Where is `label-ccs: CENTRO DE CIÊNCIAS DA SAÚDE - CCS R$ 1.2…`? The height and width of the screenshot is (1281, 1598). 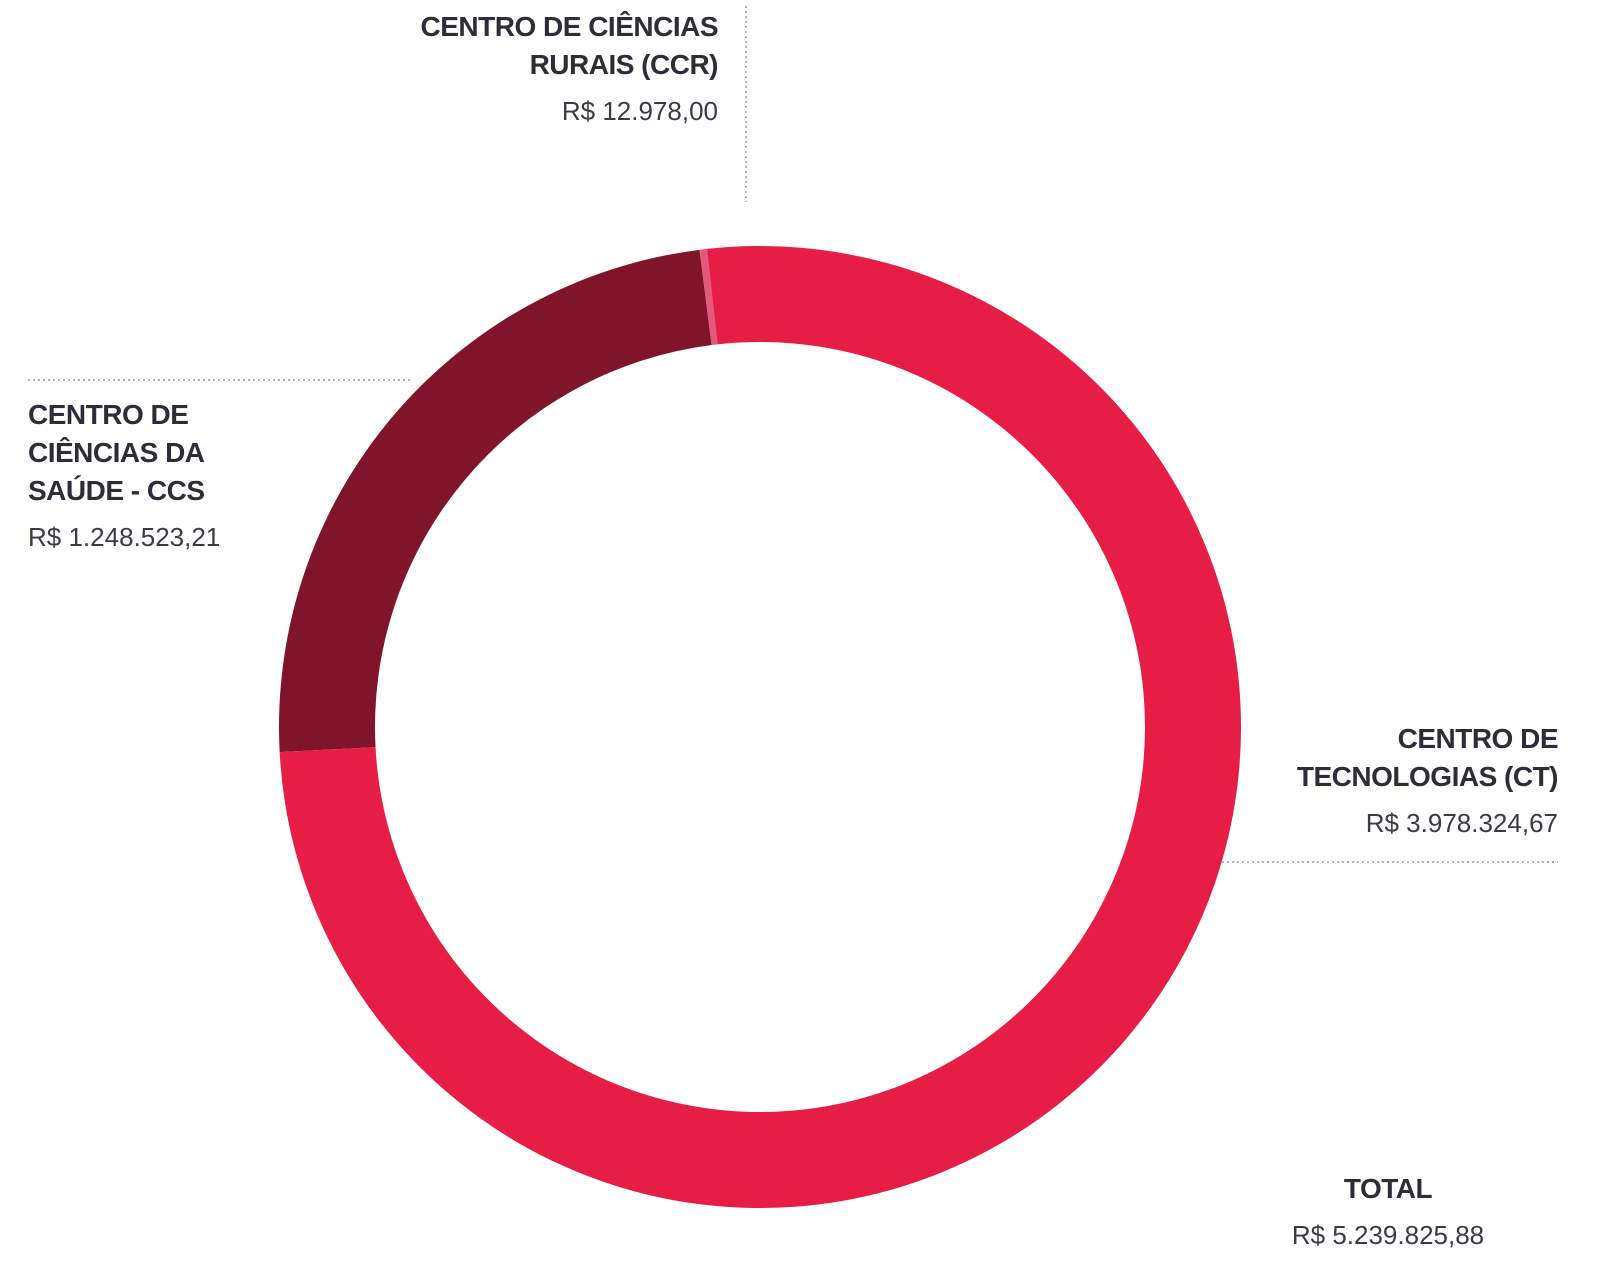
label-ccs: CENTRO DE CIÊNCIAS DA SAÚDE - CCS R$ 1.2… is located at coordinates (140, 474).